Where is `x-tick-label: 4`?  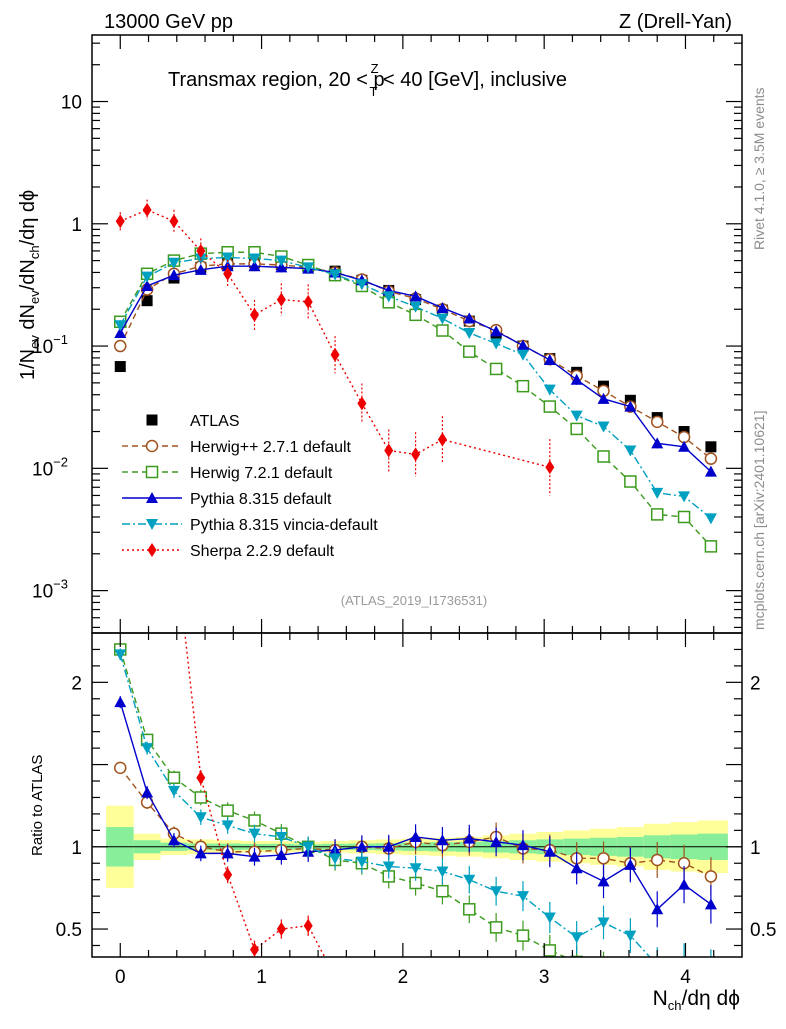
x-tick-label: 4 is located at coordinates (685, 977).